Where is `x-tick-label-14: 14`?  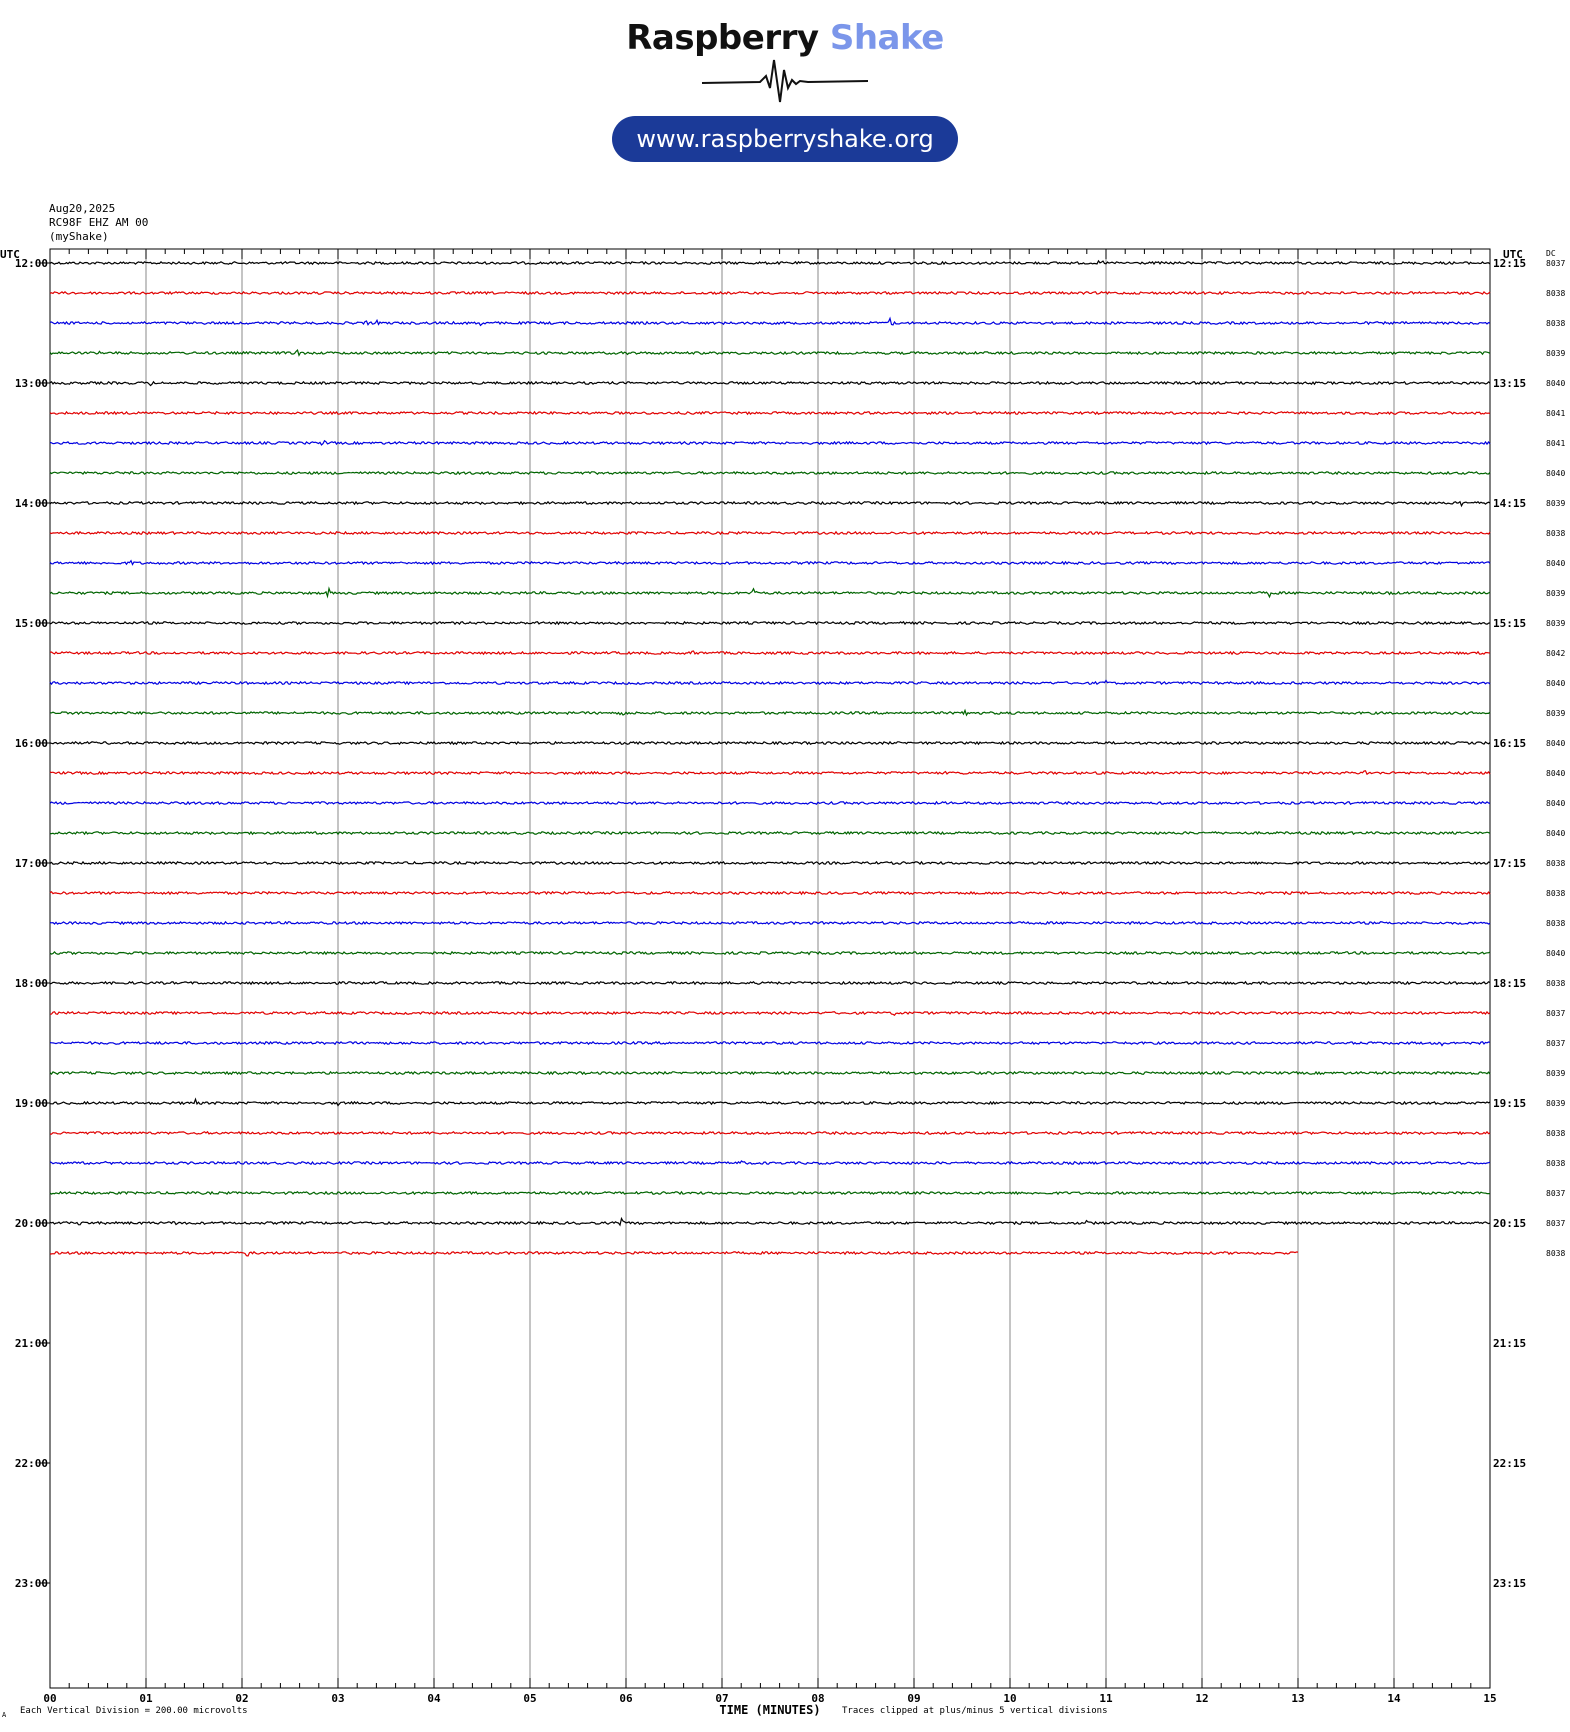
x-tick-label-14: 14 is located at coordinates (1394, 1698).